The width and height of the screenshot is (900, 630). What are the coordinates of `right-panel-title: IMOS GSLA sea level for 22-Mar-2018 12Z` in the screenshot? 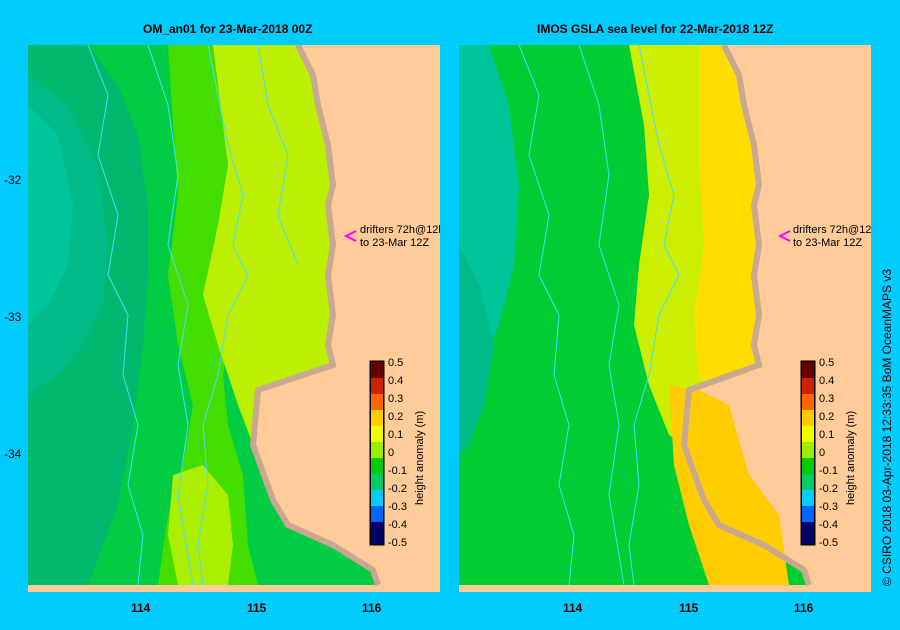 It's located at (655, 29).